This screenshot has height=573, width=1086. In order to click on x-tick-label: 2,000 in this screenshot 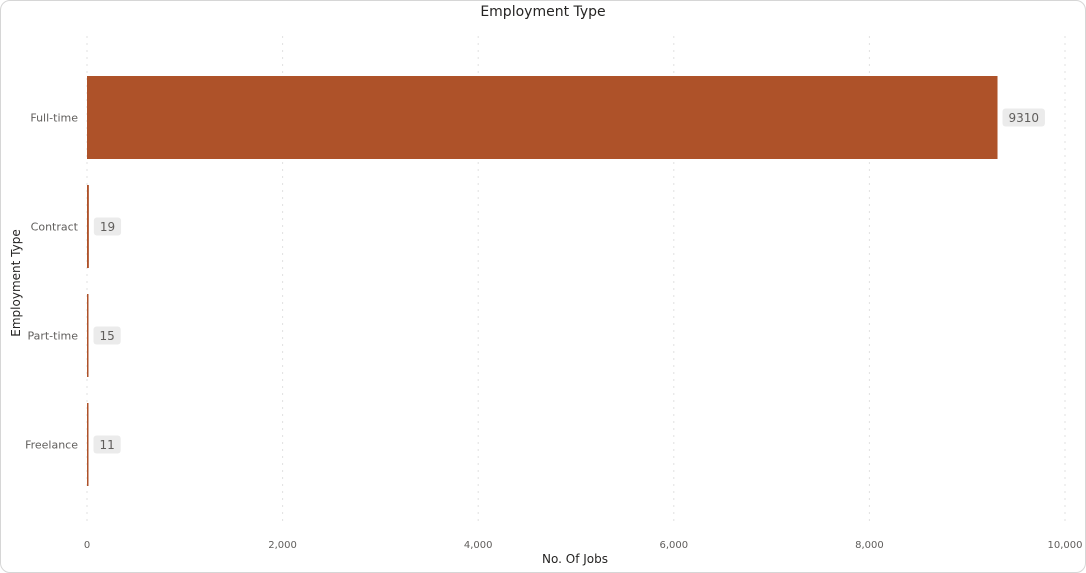, I will do `click(282, 545)`.